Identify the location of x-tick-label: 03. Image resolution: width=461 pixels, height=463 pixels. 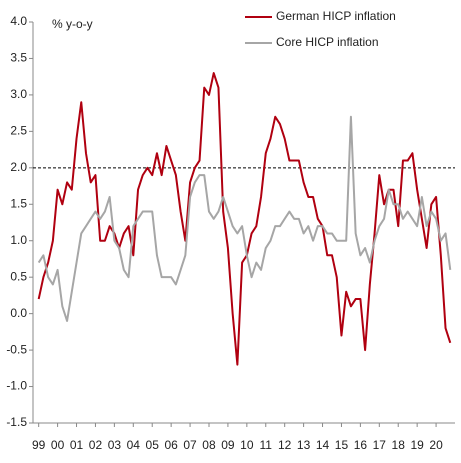
(115, 445).